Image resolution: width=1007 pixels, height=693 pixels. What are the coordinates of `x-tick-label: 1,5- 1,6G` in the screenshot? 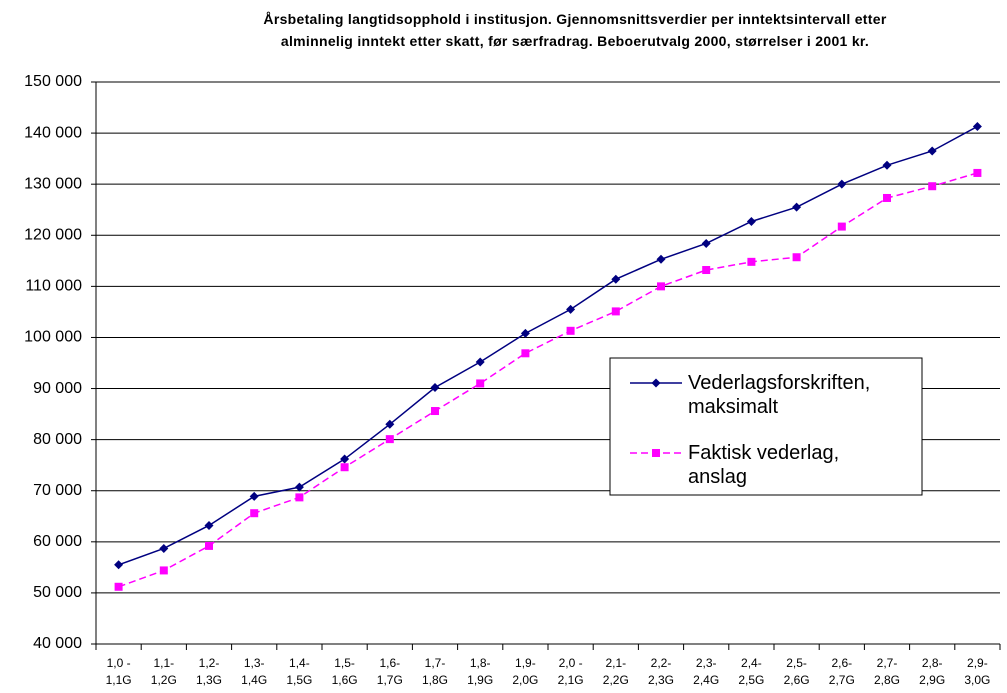 It's located at (344, 671).